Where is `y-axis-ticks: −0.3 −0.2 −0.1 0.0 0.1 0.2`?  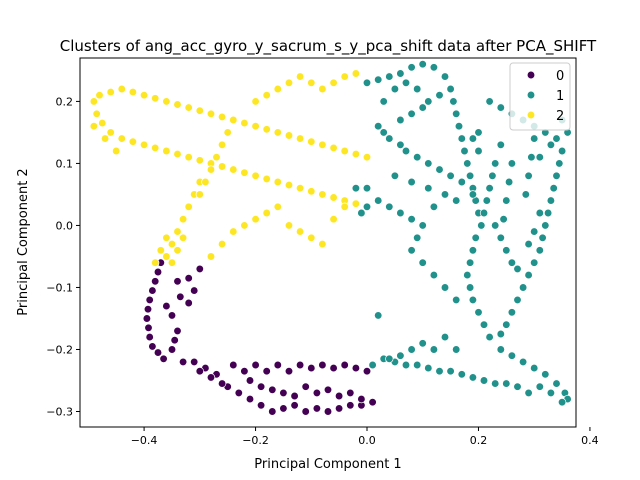
y-axis-ticks: −0.3 −0.2 −0.1 0.0 0.1 0.2 is located at coordinates (63, 256).